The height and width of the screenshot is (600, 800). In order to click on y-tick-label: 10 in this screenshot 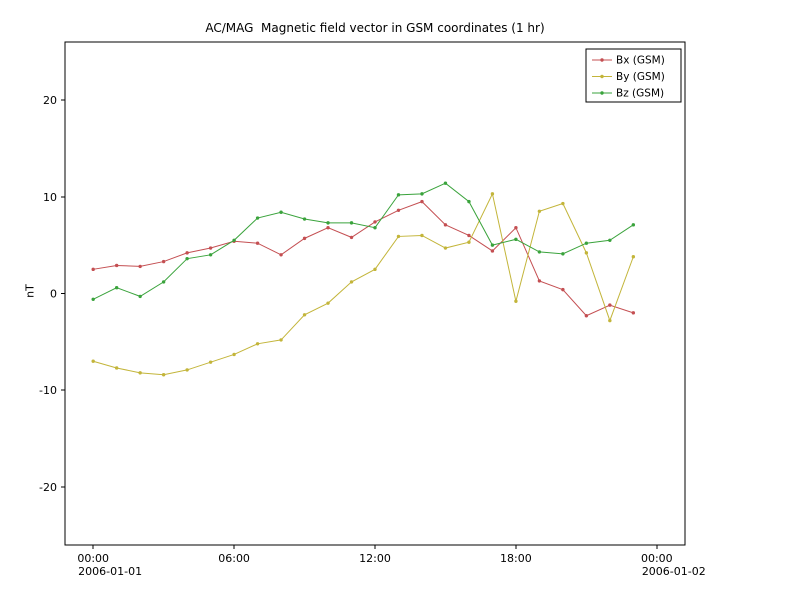, I will do `click(50, 197)`.